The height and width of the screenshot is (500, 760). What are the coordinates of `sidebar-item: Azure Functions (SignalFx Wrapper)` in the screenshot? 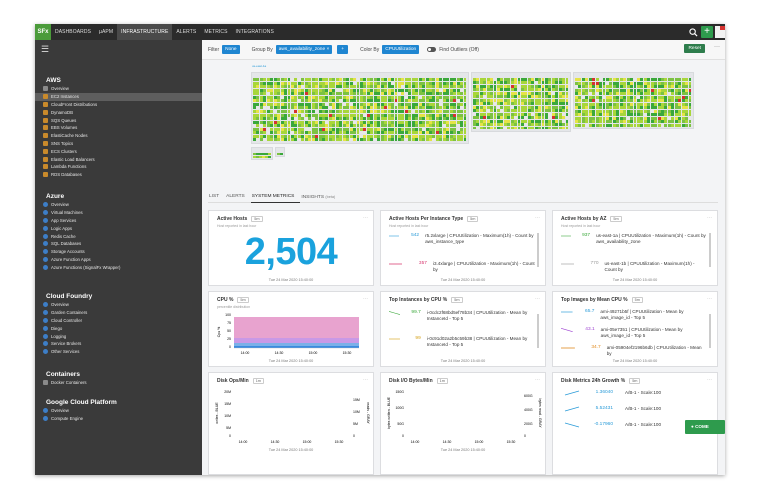 It's located at (118, 267).